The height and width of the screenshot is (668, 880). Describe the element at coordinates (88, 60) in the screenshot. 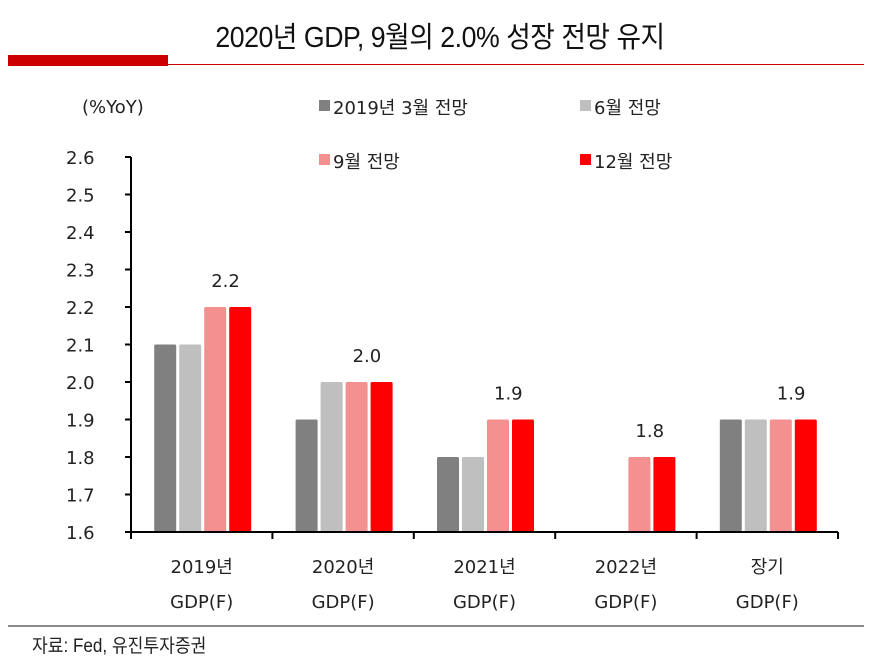

I see `title-accent-bar` at that location.